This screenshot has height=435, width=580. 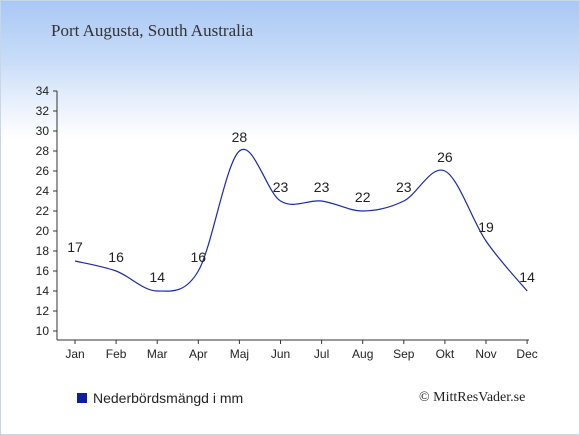 I want to click on data-label: 26, so click(x=445, y=157).